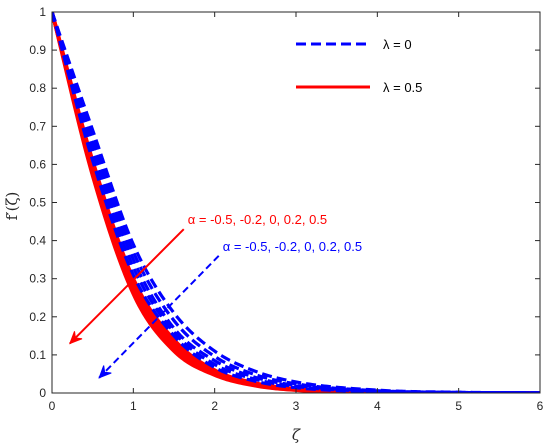 The height and width of the screenshot is (447, 550). I want to click on y-tick-label: 0.7, so click(37, 126).